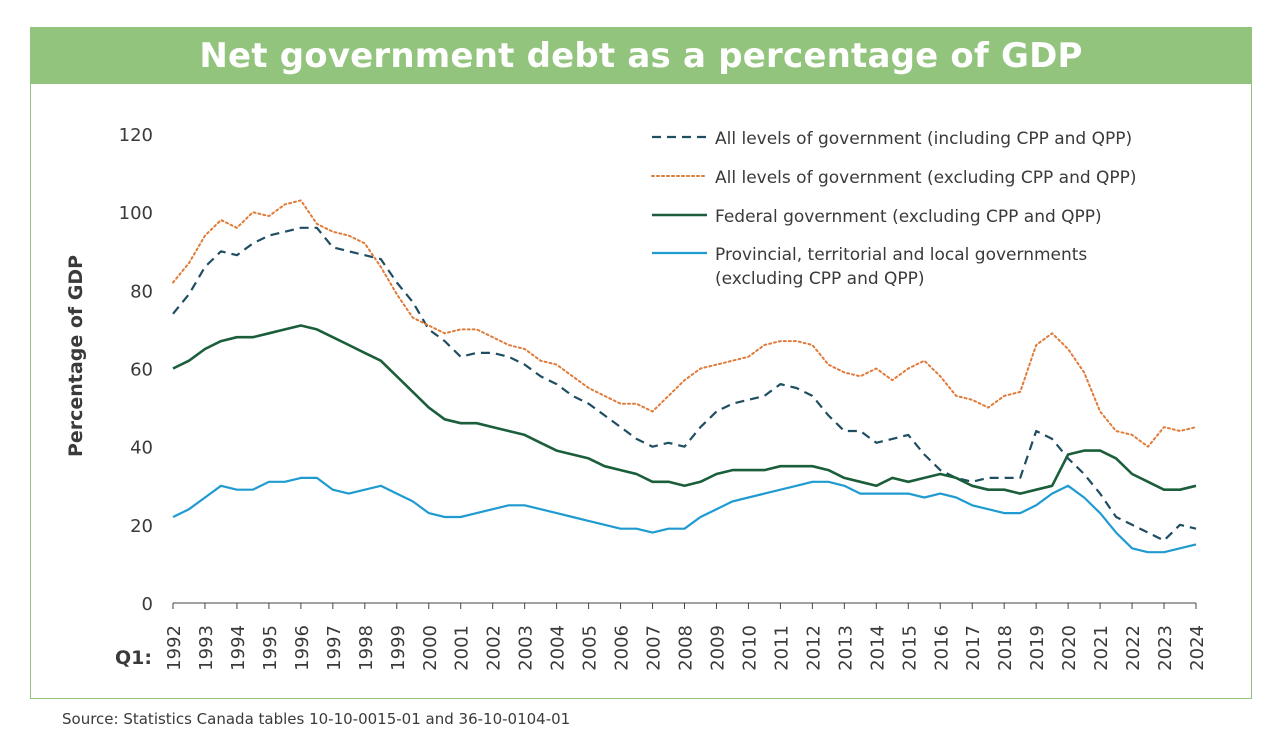 This screenshot has width=1280, height=748. Describe the element at coordinates (973, 648) in the screenshot. I see `x-tick-label: 2017` at that location.